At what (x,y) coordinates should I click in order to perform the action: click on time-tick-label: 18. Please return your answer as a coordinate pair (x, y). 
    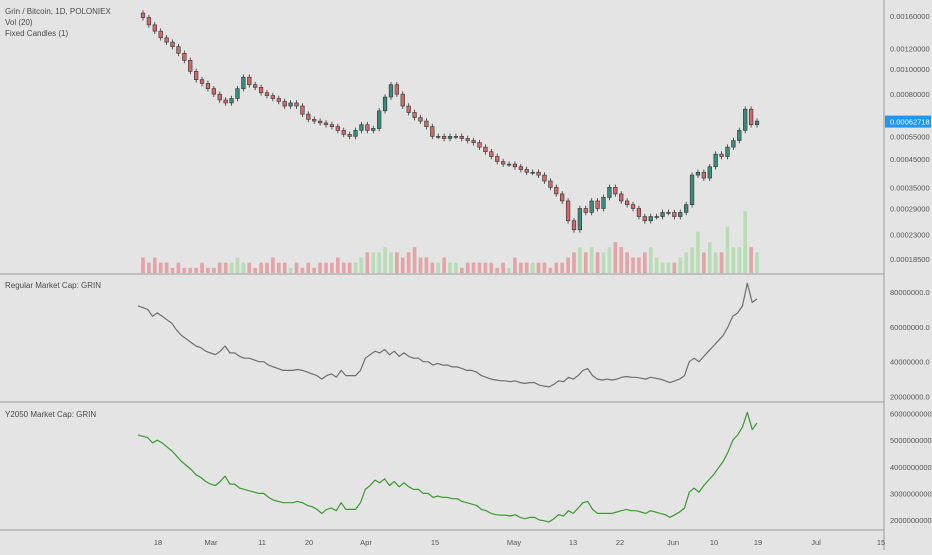
    Looking at the image, I should click on (158, 542).